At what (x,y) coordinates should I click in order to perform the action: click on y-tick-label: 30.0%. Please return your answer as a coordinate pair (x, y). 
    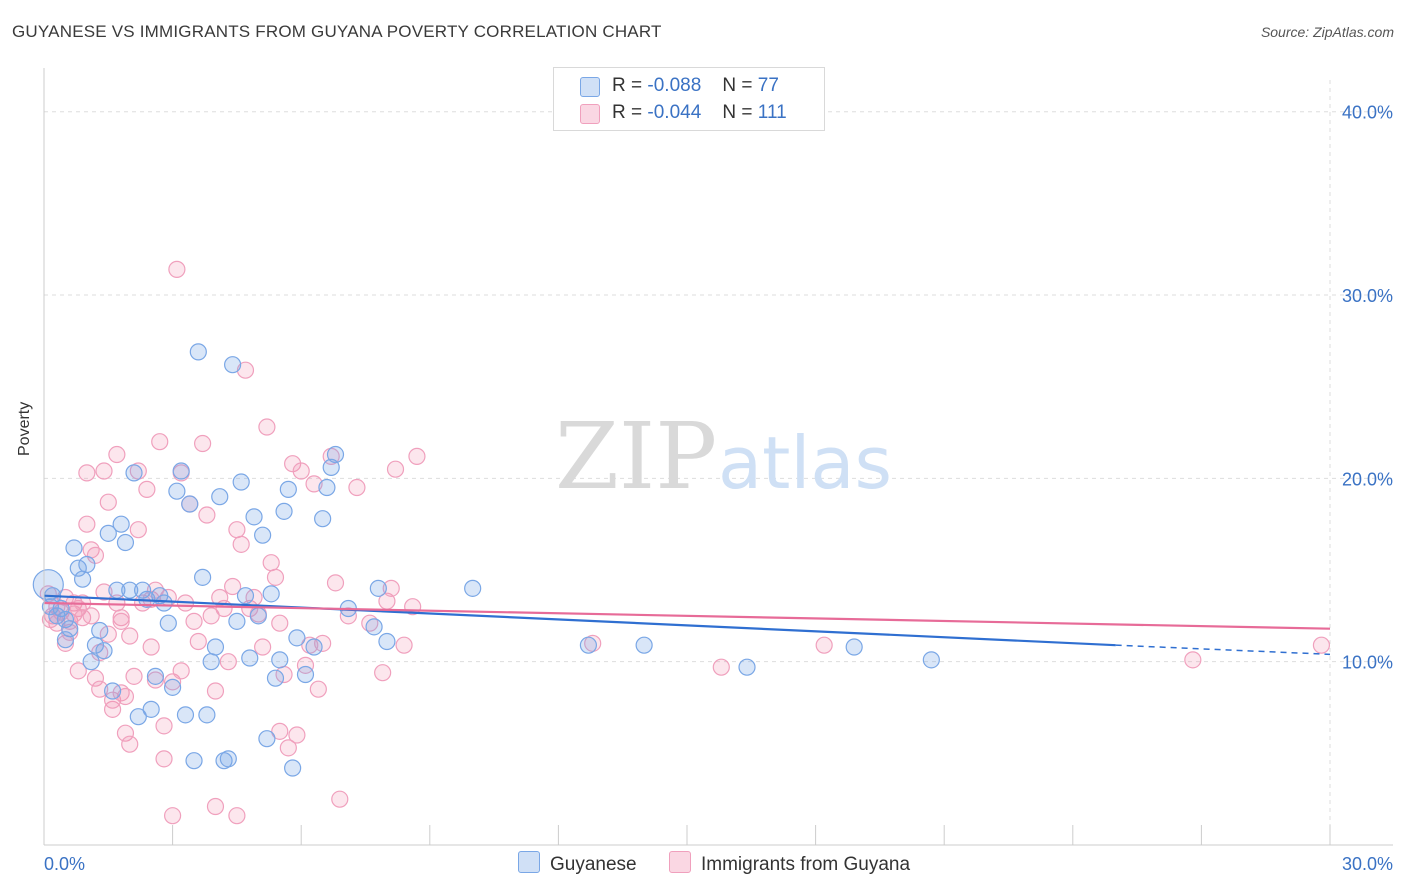
    Looking at the image, I should click on (1367, 296).